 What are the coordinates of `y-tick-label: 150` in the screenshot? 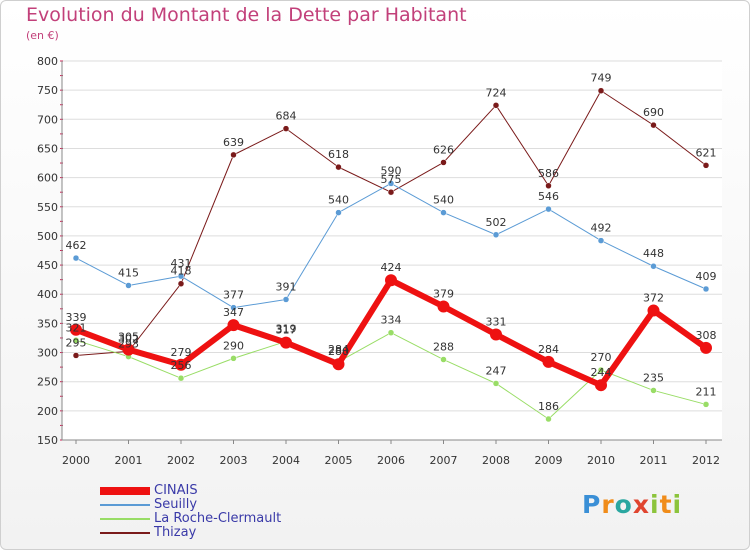 It's located at (47, 440).